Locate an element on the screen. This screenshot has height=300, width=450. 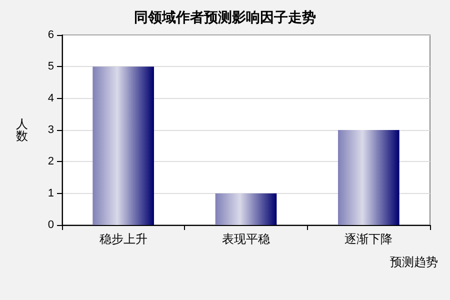
x-axis-title: 预测趋势 is located at coordinates (414, 262).